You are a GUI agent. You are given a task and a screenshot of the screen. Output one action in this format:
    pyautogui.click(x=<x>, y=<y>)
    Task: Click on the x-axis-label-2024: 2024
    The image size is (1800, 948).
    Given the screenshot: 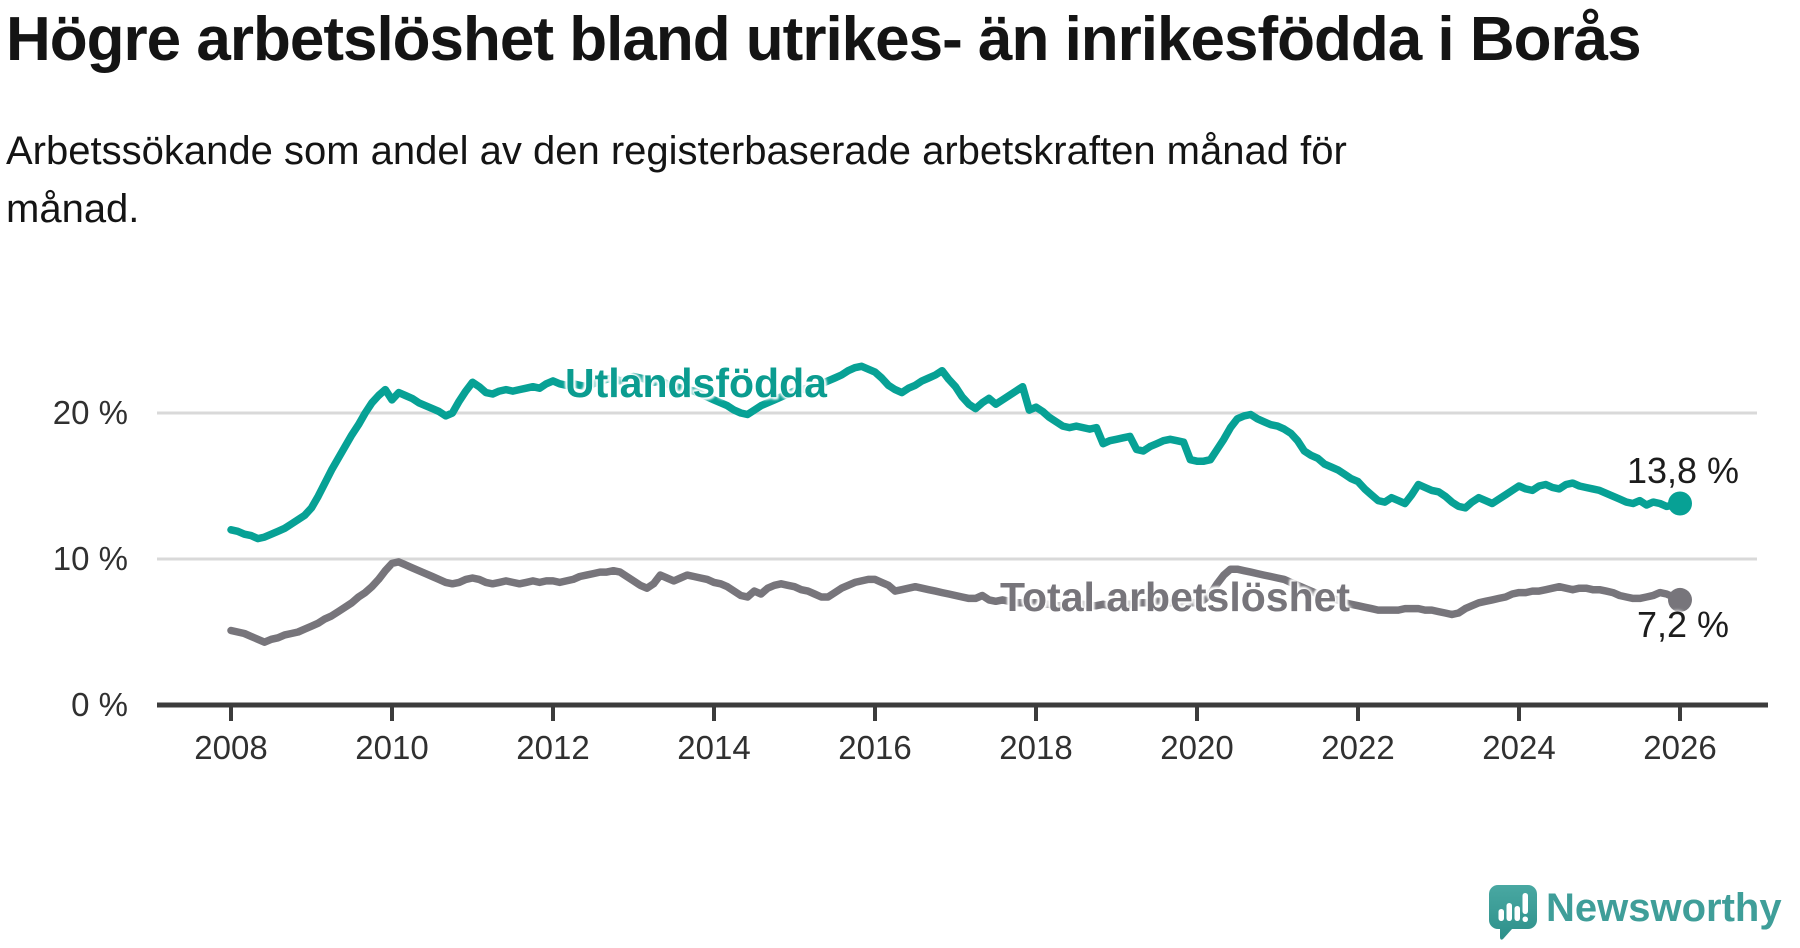 What is the action you would take?
    pyautogui.click(x=1519, y=747)
    